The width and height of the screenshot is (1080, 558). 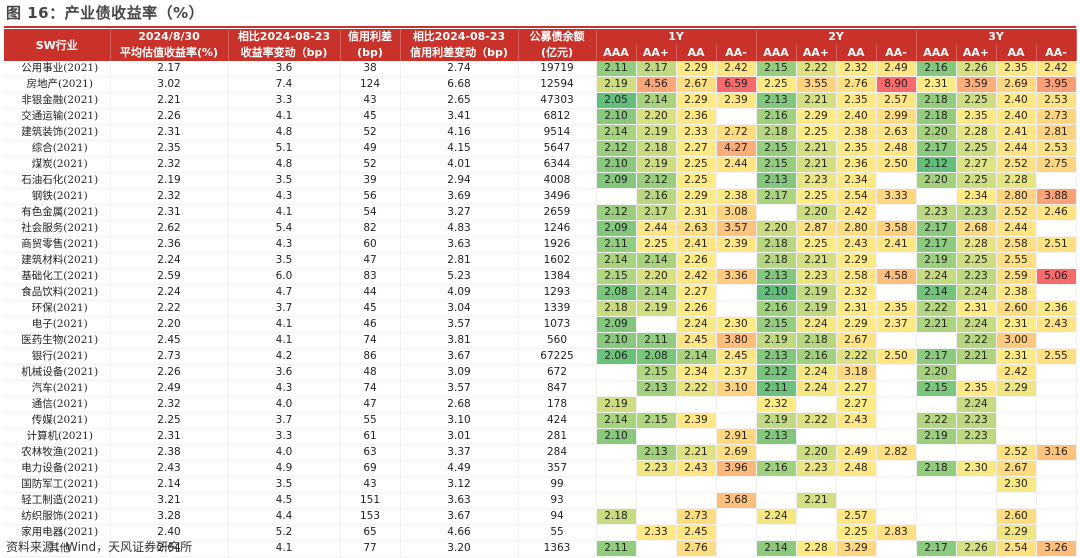 What do you see at coordinates (57, 212) in the screenshot?
I see `sw-cell: 有色金属(2021)` at bounding box center [57, 212].